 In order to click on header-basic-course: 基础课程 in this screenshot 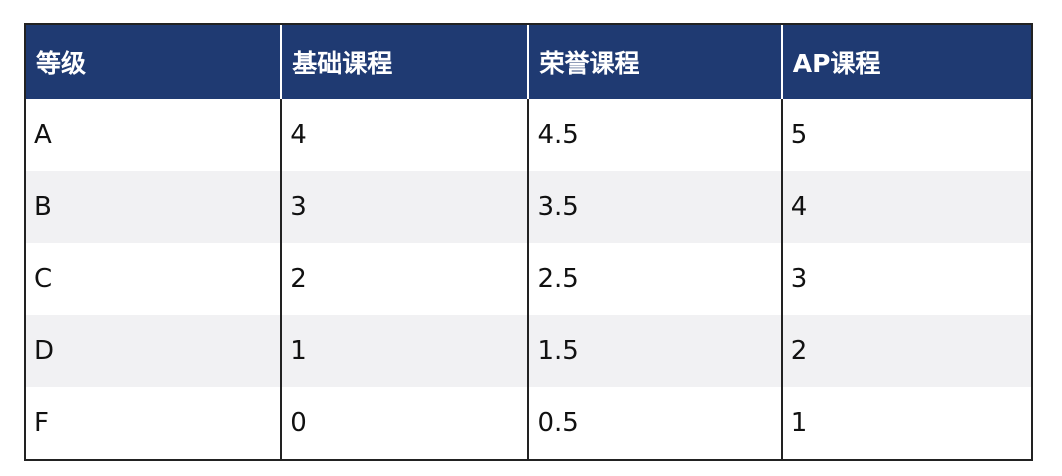, I will do `click(404, 62)`.